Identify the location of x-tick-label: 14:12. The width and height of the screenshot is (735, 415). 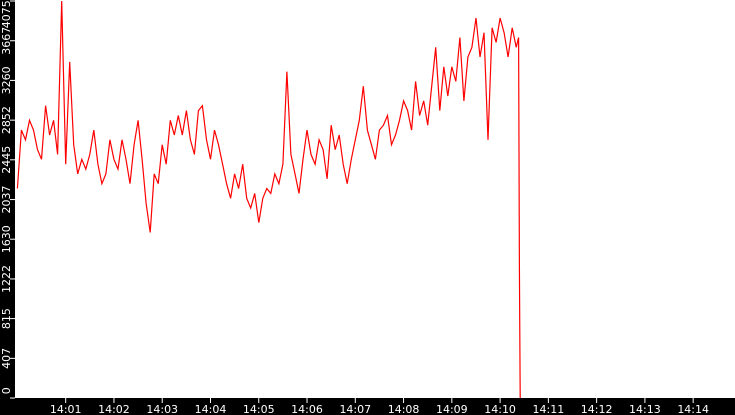
(597, 409).